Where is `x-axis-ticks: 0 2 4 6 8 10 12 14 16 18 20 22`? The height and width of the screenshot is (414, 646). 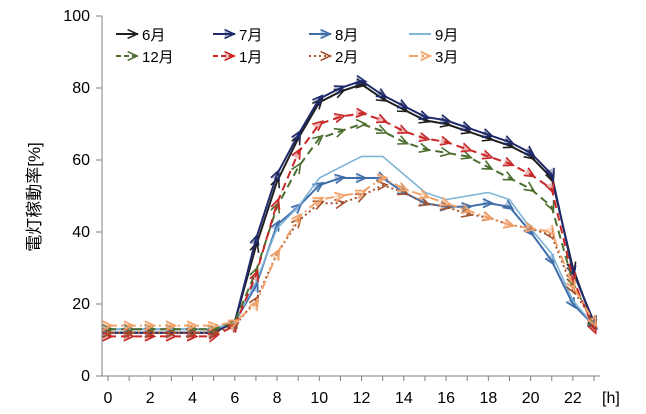
x-axis-ticks: 0 2 4 6 8 10 12 14 16 18 20 22 is located at coordinates (349, 391).